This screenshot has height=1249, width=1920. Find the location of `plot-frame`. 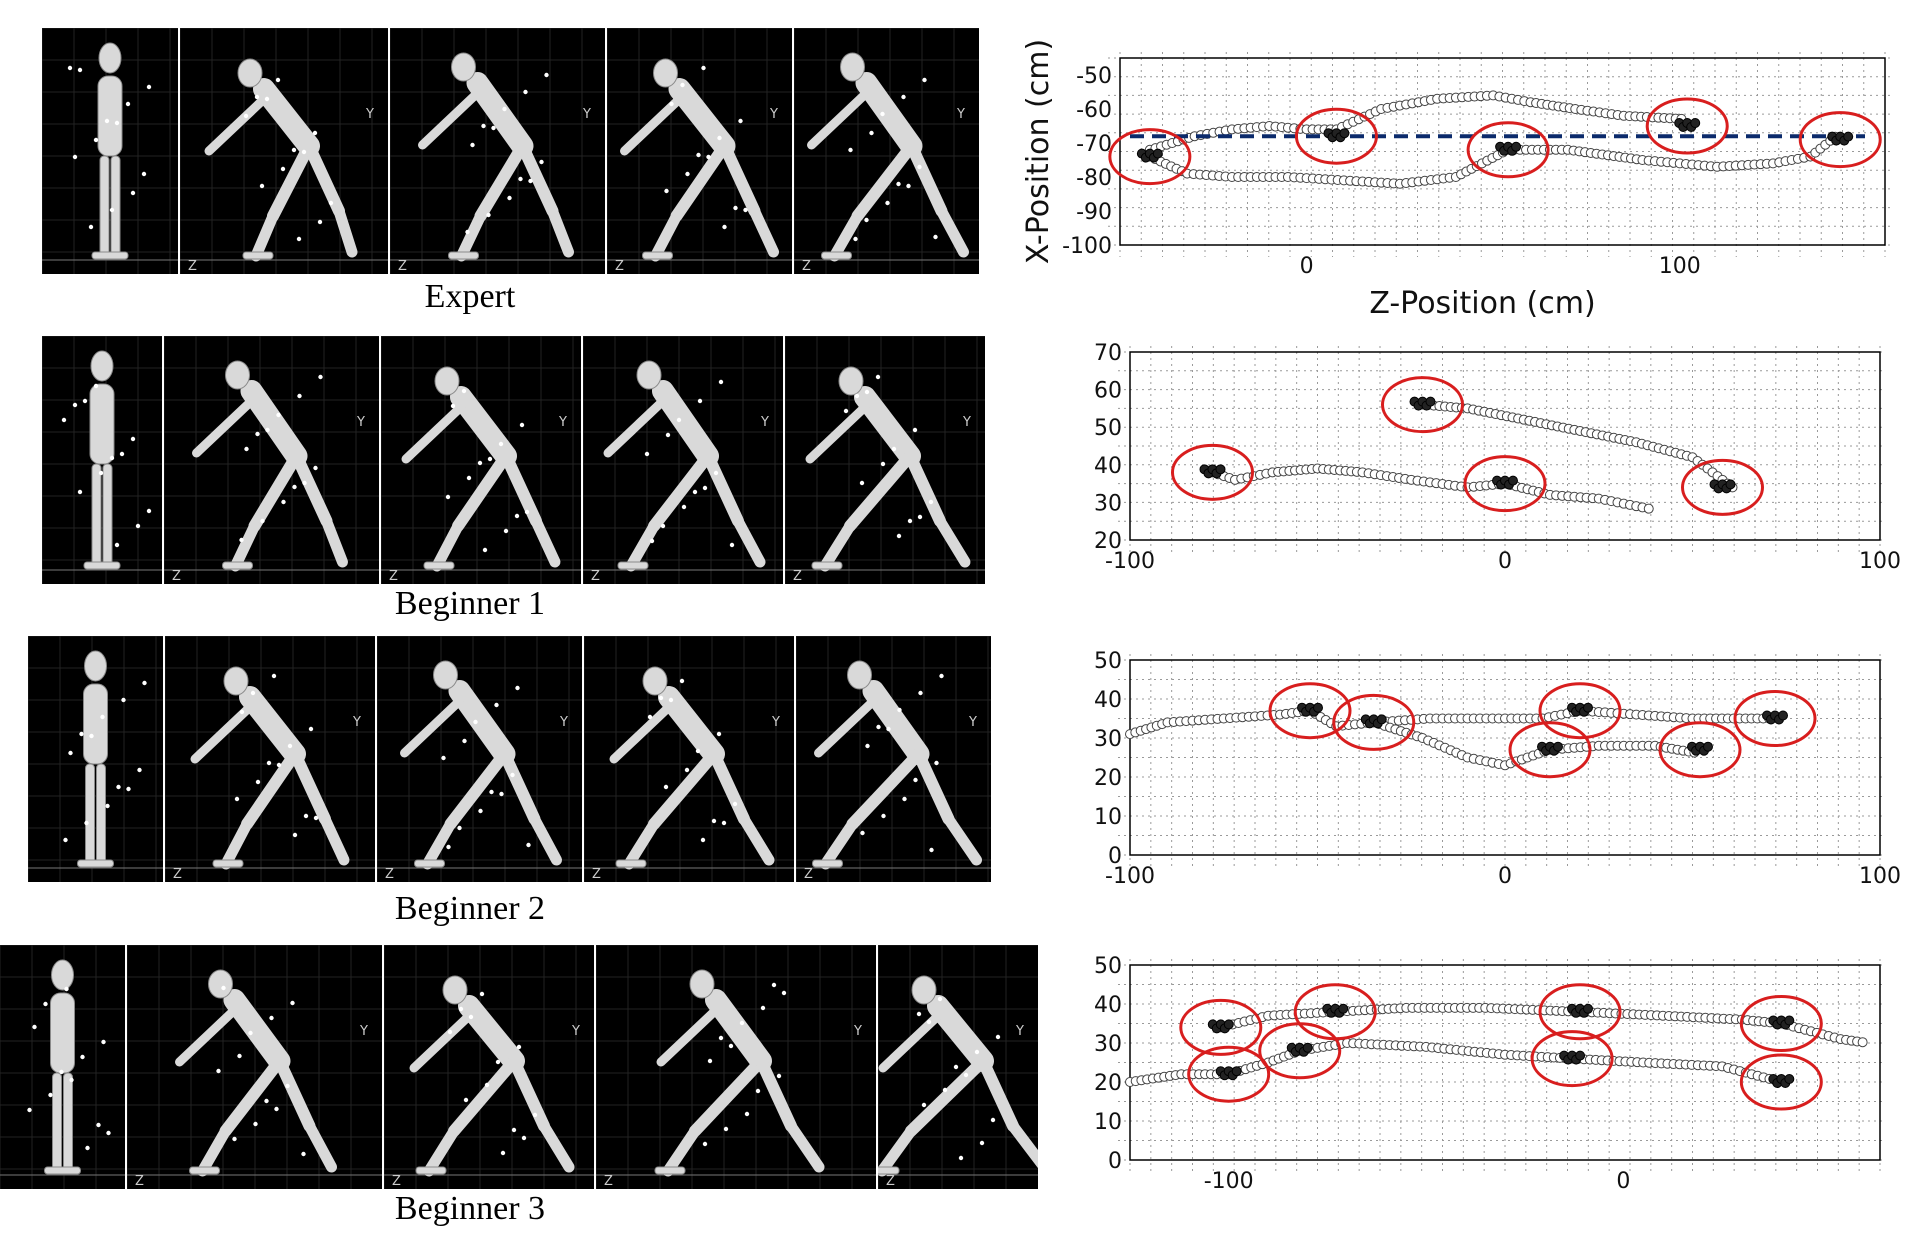

plot-frame is located at coordinates (1505, 1062).